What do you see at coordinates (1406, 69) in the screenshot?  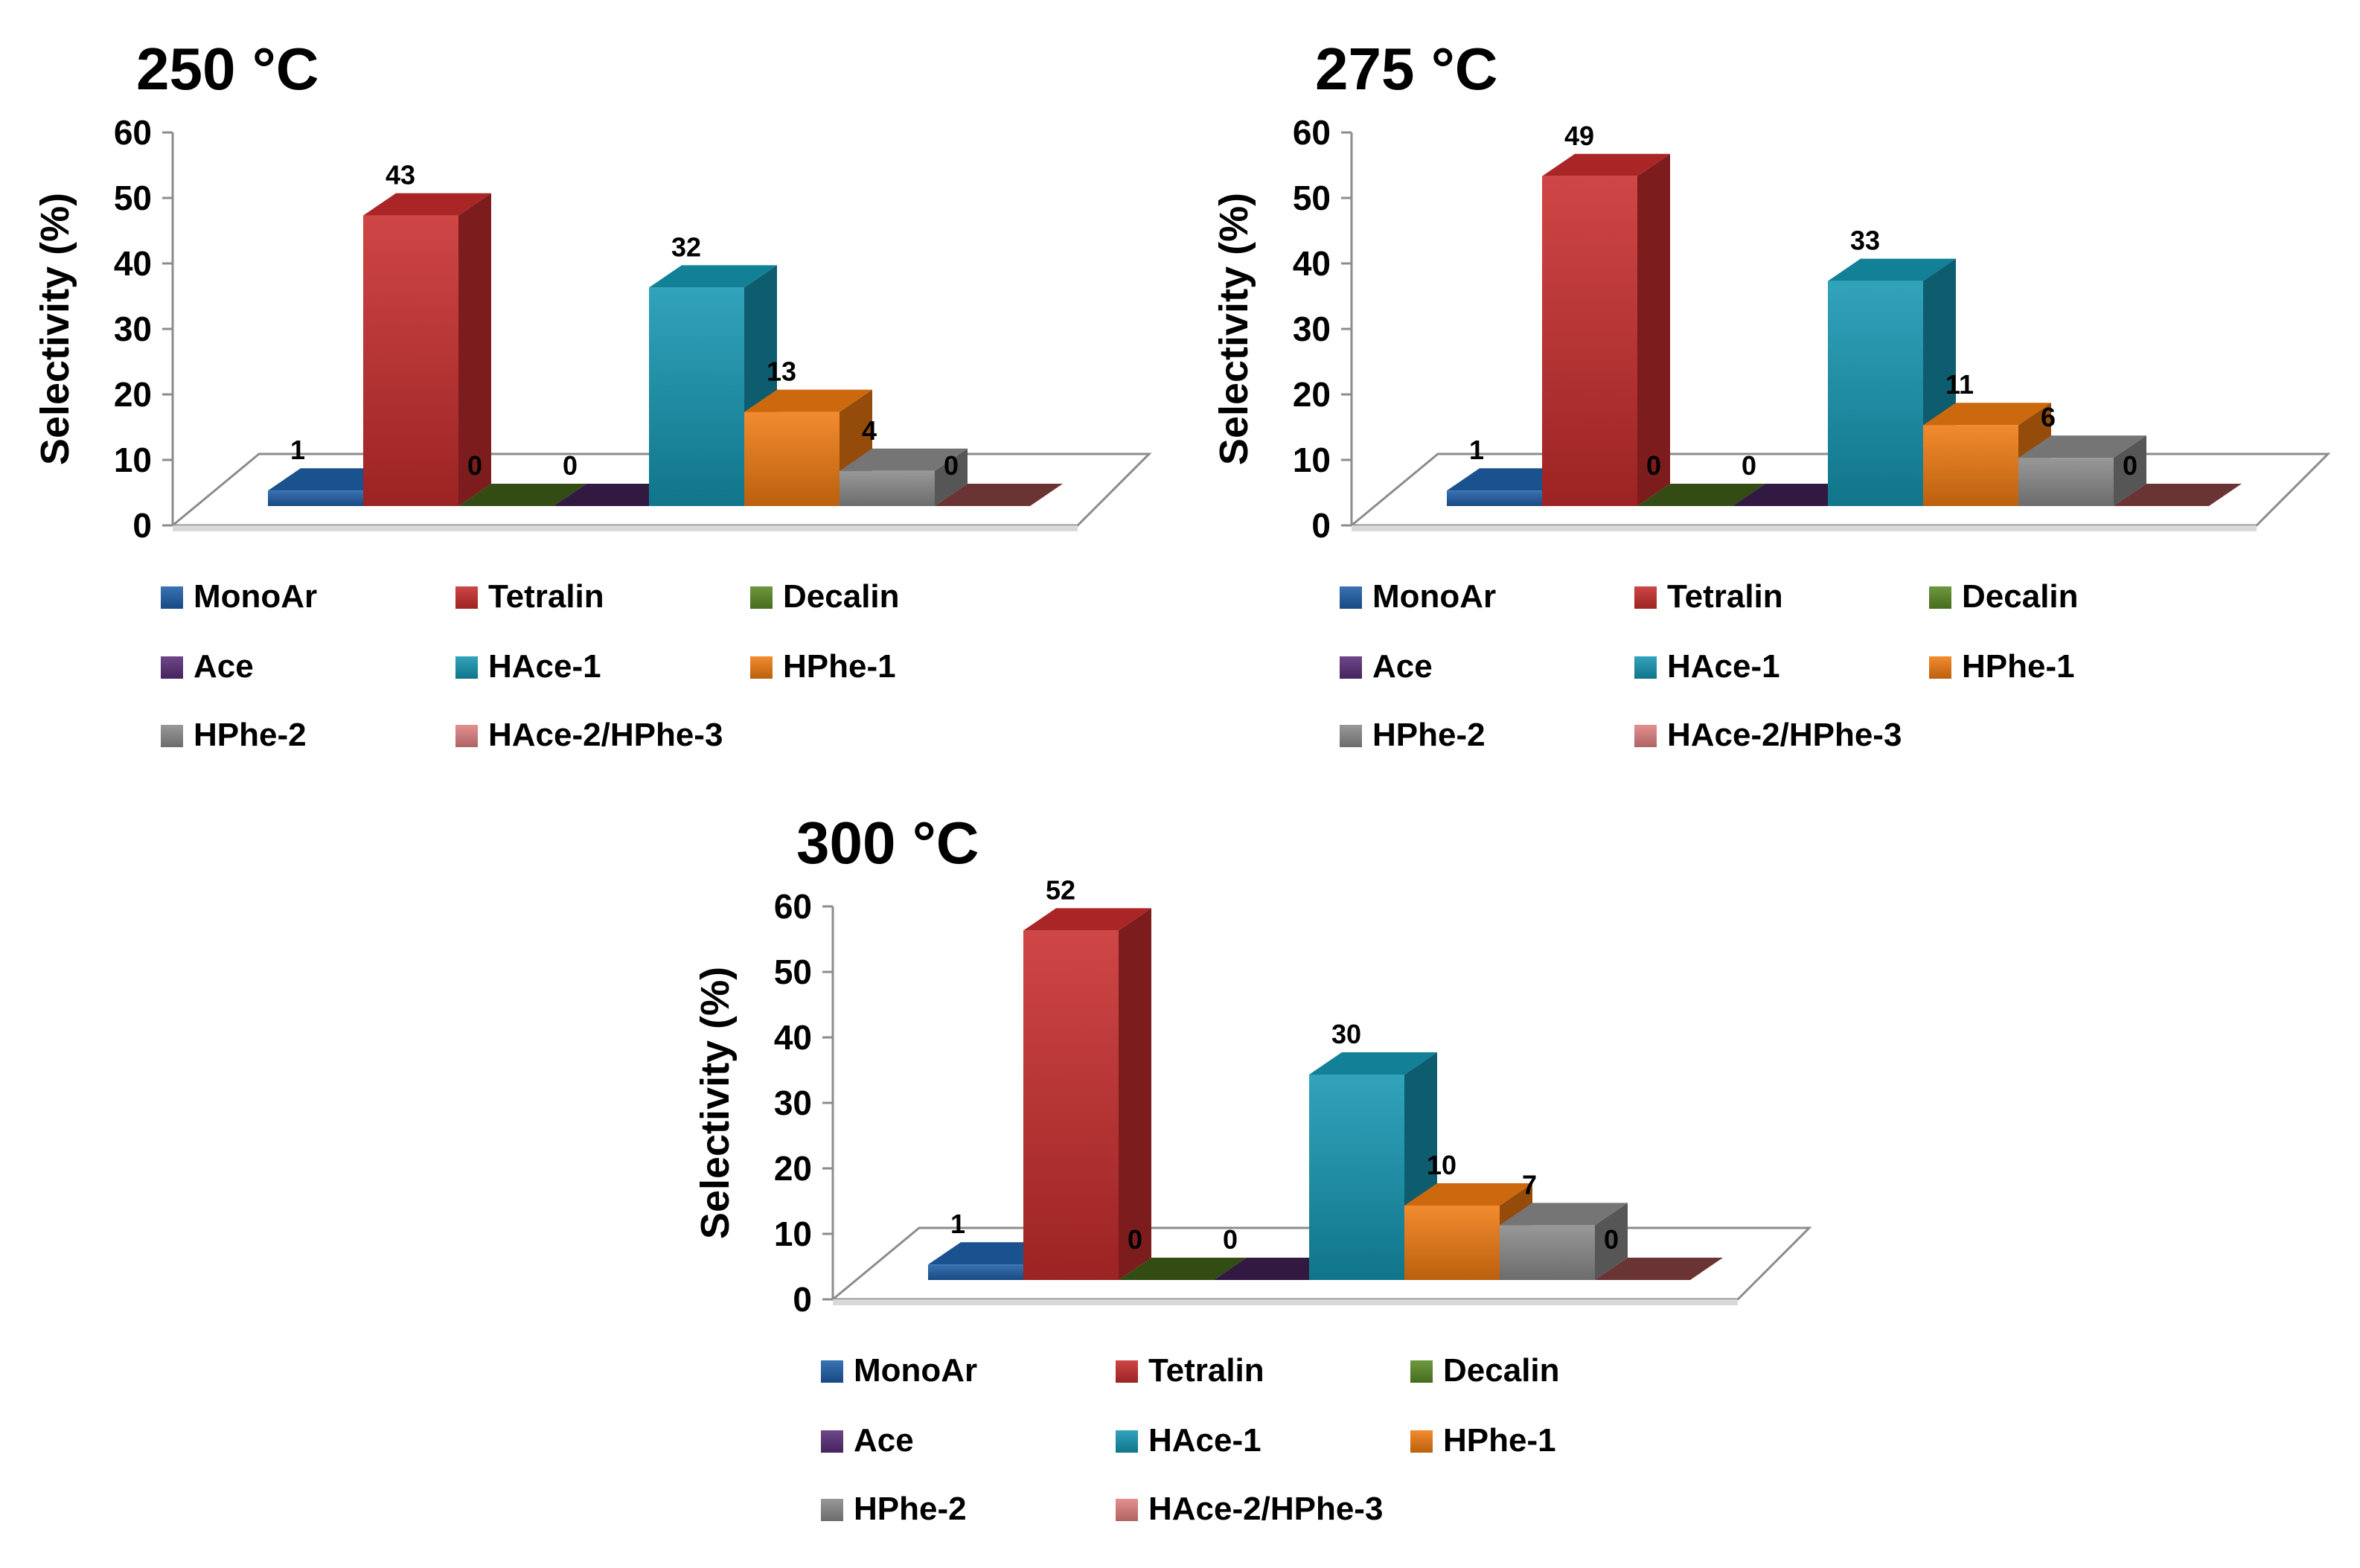 I see `chart-title: 275 °C` at bounding box center [1406, 69].